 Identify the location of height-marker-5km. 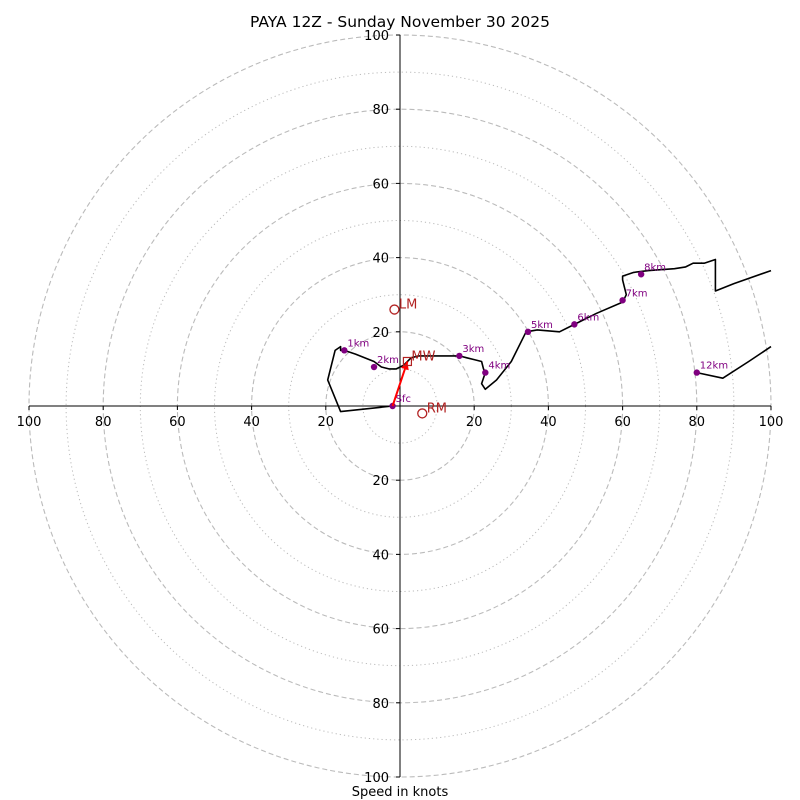
(528, 331).